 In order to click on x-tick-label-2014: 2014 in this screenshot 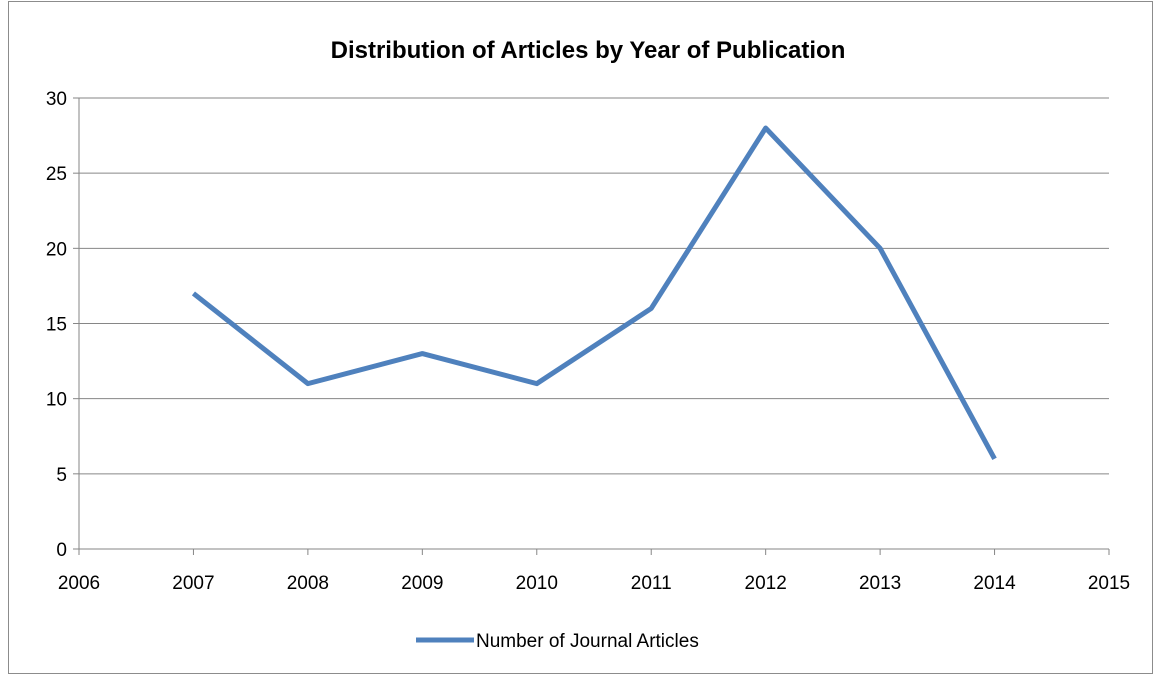, I will do `click(994, 583)`.